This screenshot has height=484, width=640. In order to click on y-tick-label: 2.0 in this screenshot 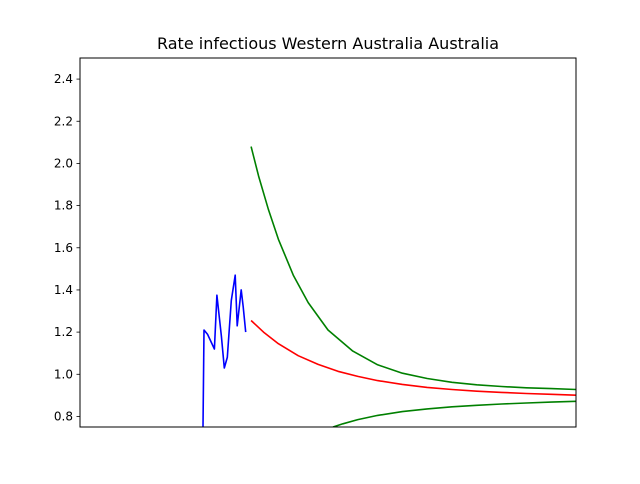, I will do `click(63, 163)`.